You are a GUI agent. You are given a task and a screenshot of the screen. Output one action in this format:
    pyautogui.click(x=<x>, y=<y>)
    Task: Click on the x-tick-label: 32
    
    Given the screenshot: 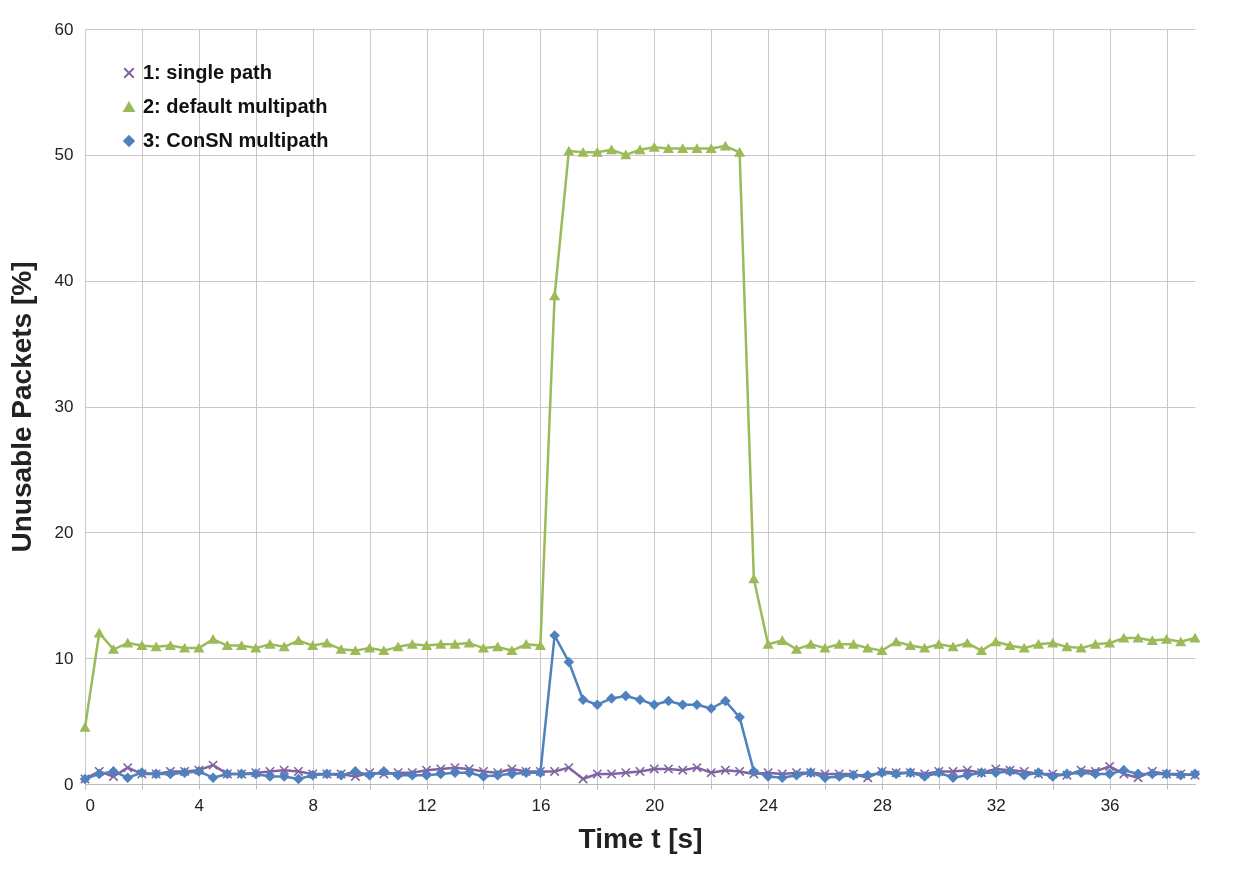 What is the action you would take?
    pyautogui.click(x=996, y=805)
    